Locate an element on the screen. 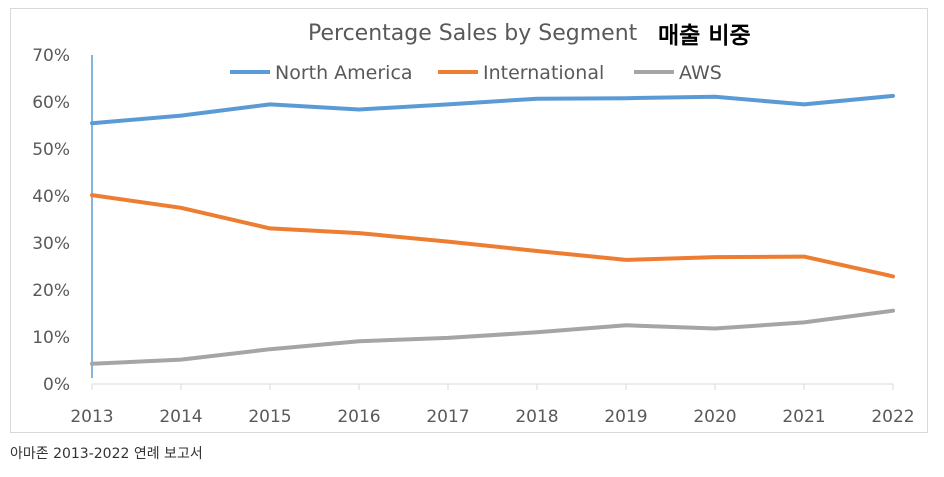 The width and height of the screenshot is (944, 477). x-tick-label: 2018 is located at coordinates (536, 417).